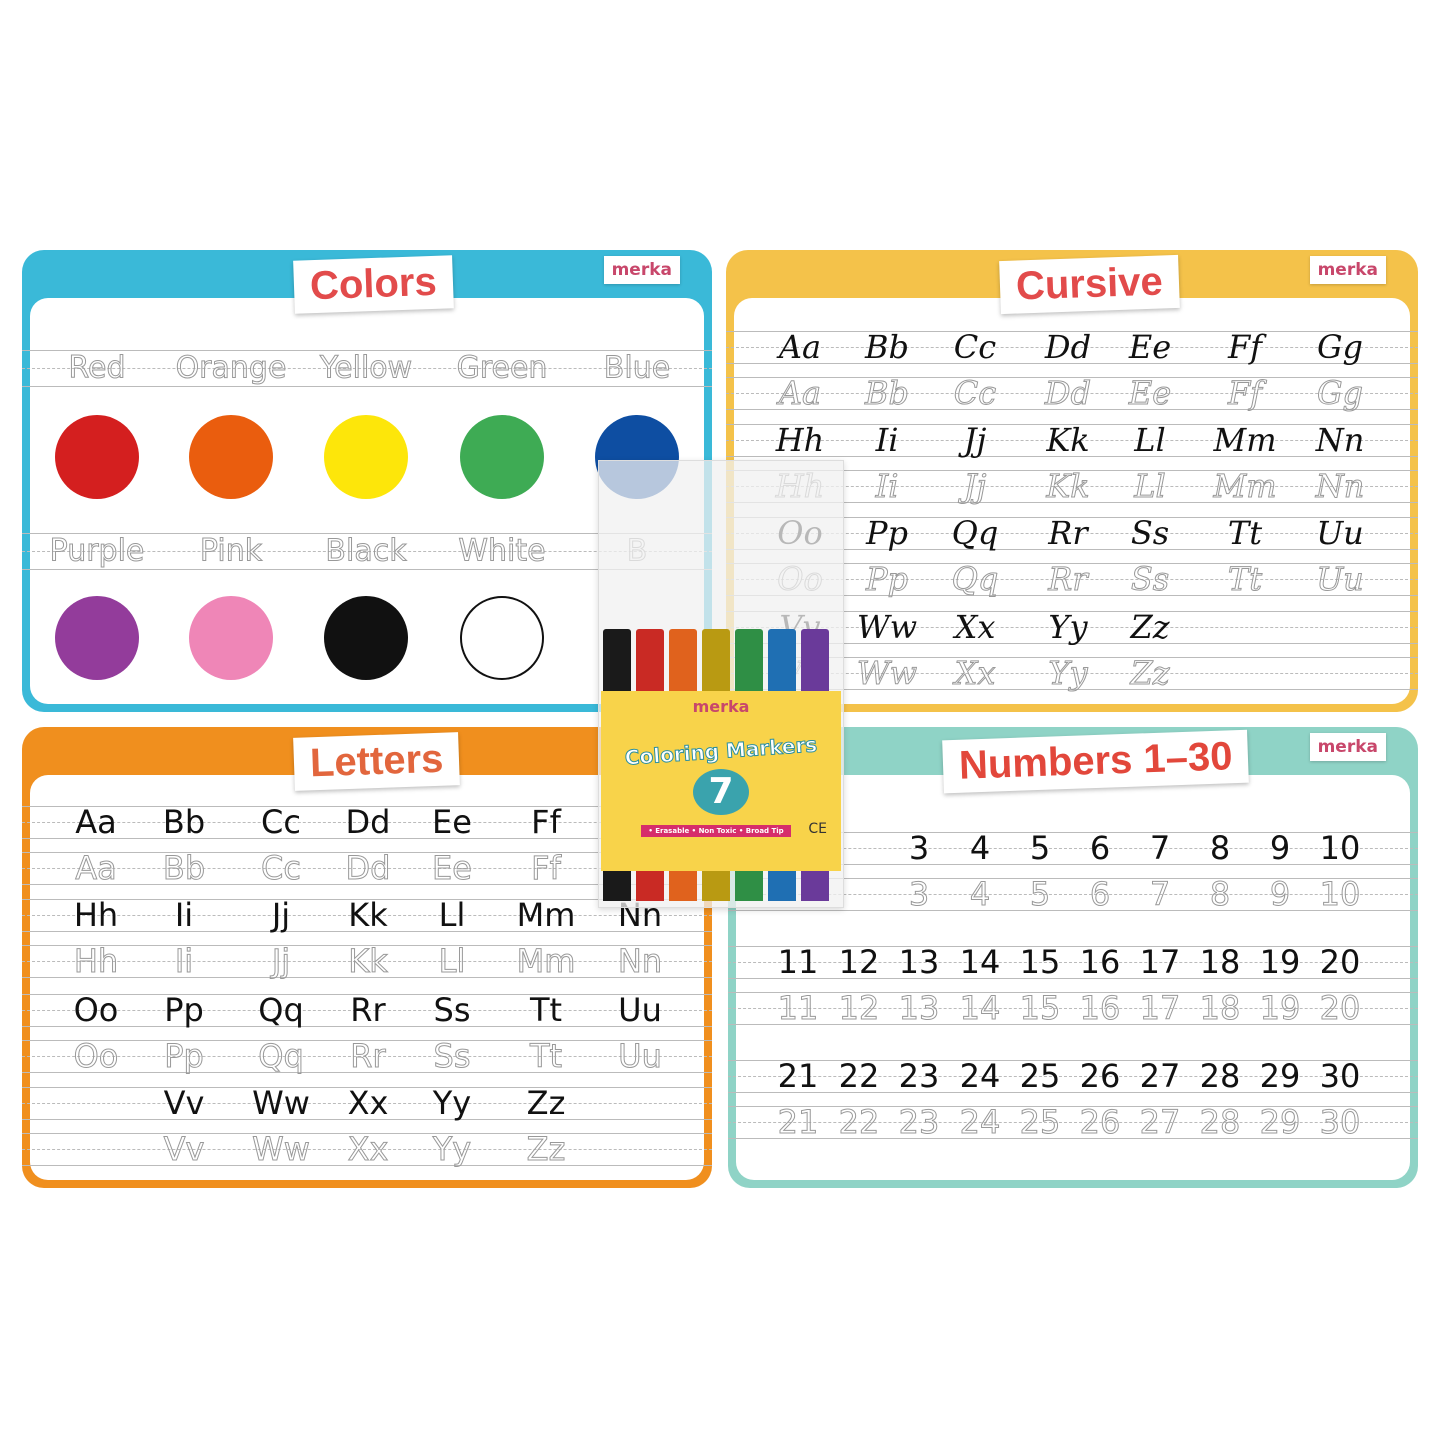 The height and width of the screenshot is (1440, 1440). I want to click on placemat-title: Cursive, so click(1089, 284).